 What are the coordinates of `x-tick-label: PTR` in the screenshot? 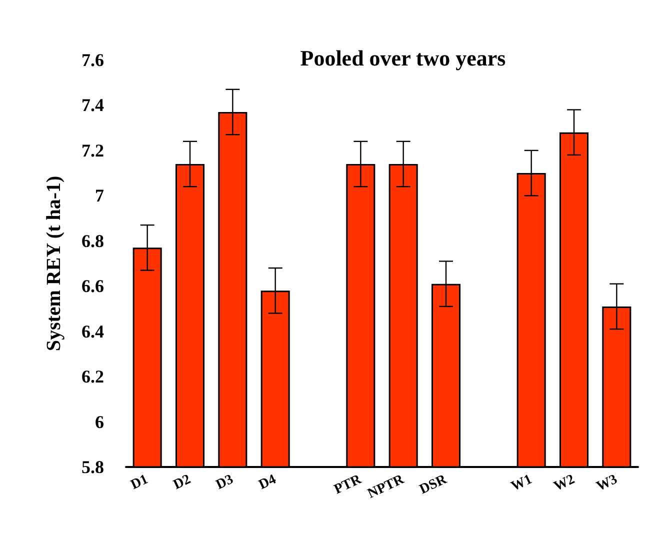 It's located at (348, 485).